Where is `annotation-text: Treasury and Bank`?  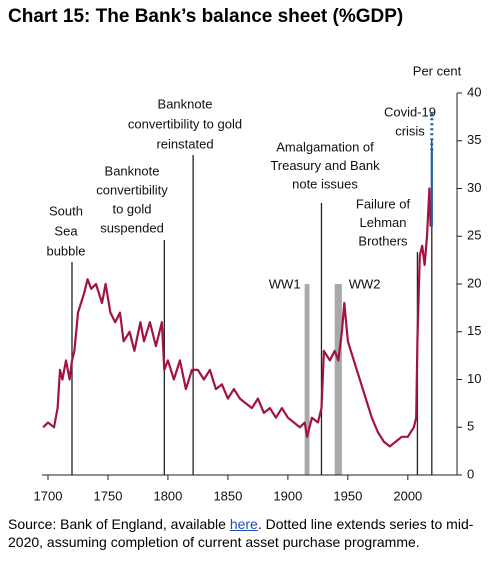
annotation-text: Treasury and Bank is located at coordinates (325, 165).